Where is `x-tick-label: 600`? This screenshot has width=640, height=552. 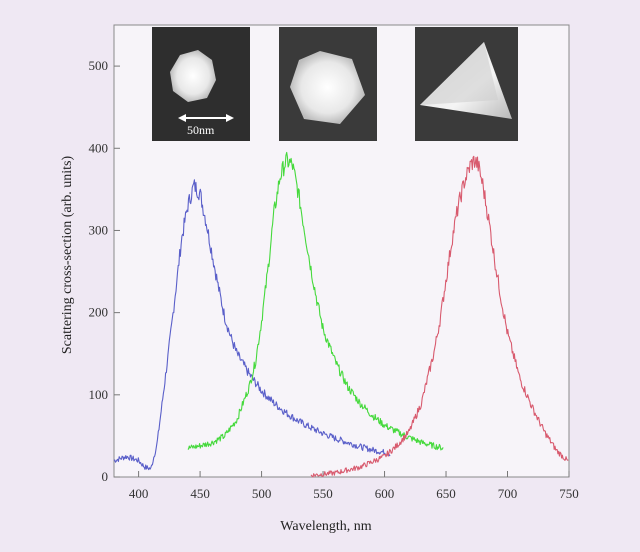
x-tick-label: 600 is located at coordinates (385, 493).